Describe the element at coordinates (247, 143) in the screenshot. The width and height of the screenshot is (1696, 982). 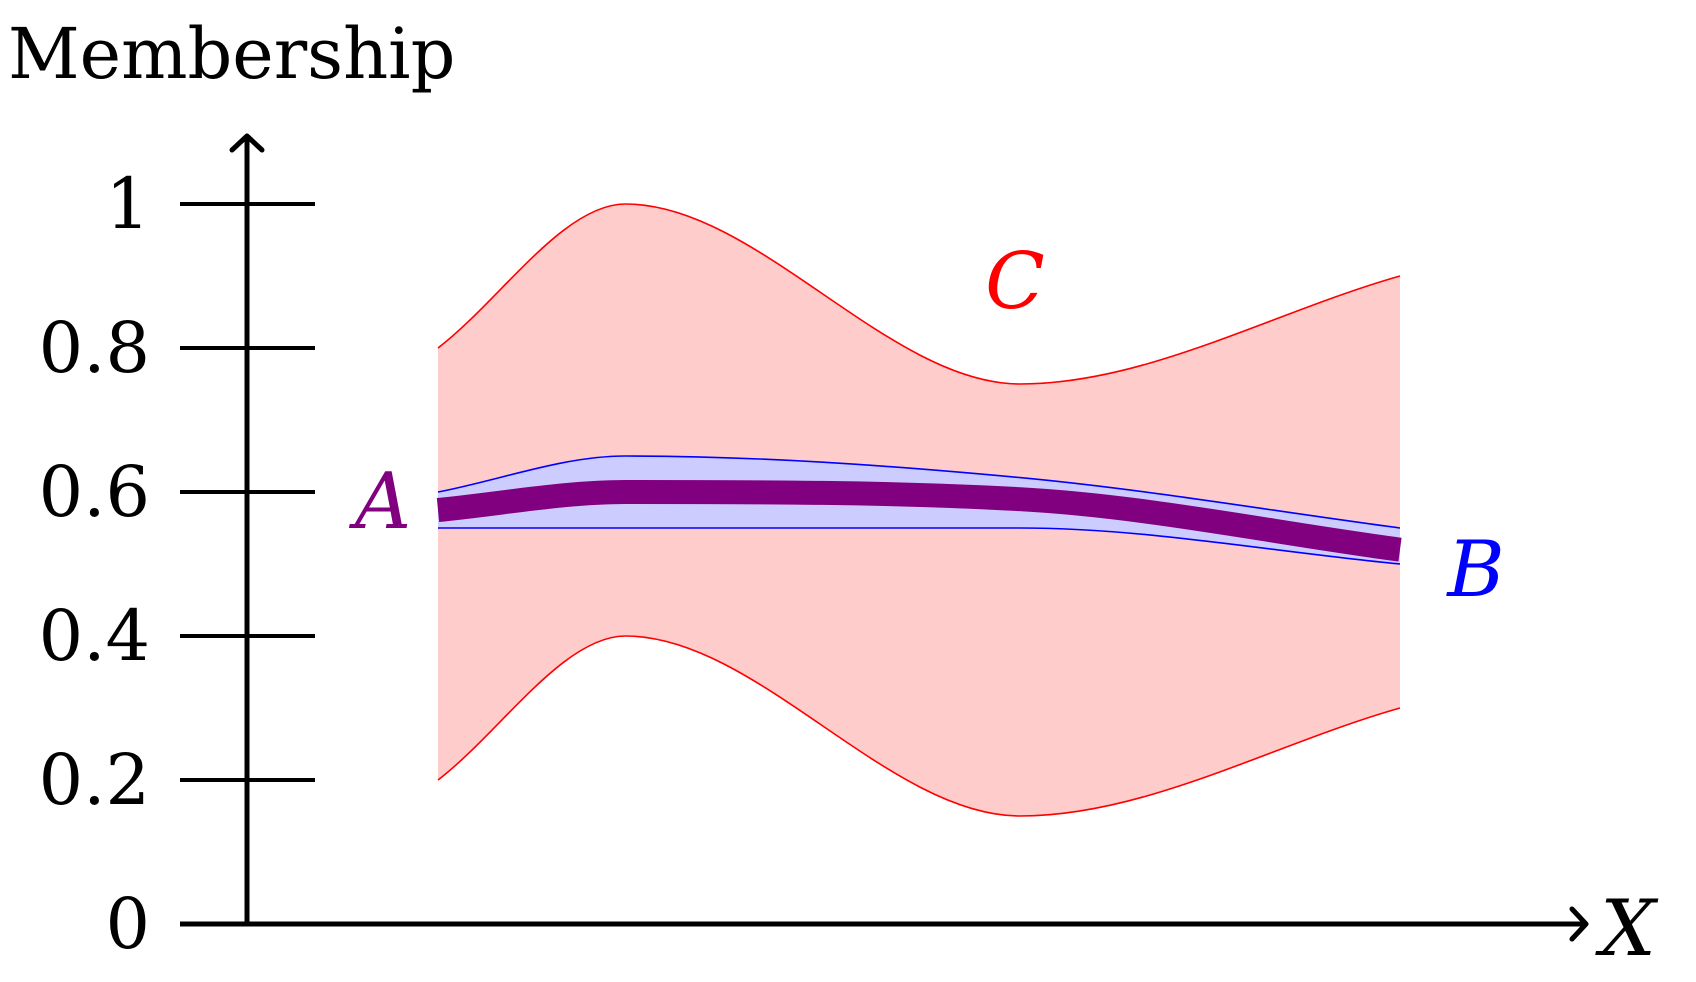
I see `y-axis-arrowhead` at that location.